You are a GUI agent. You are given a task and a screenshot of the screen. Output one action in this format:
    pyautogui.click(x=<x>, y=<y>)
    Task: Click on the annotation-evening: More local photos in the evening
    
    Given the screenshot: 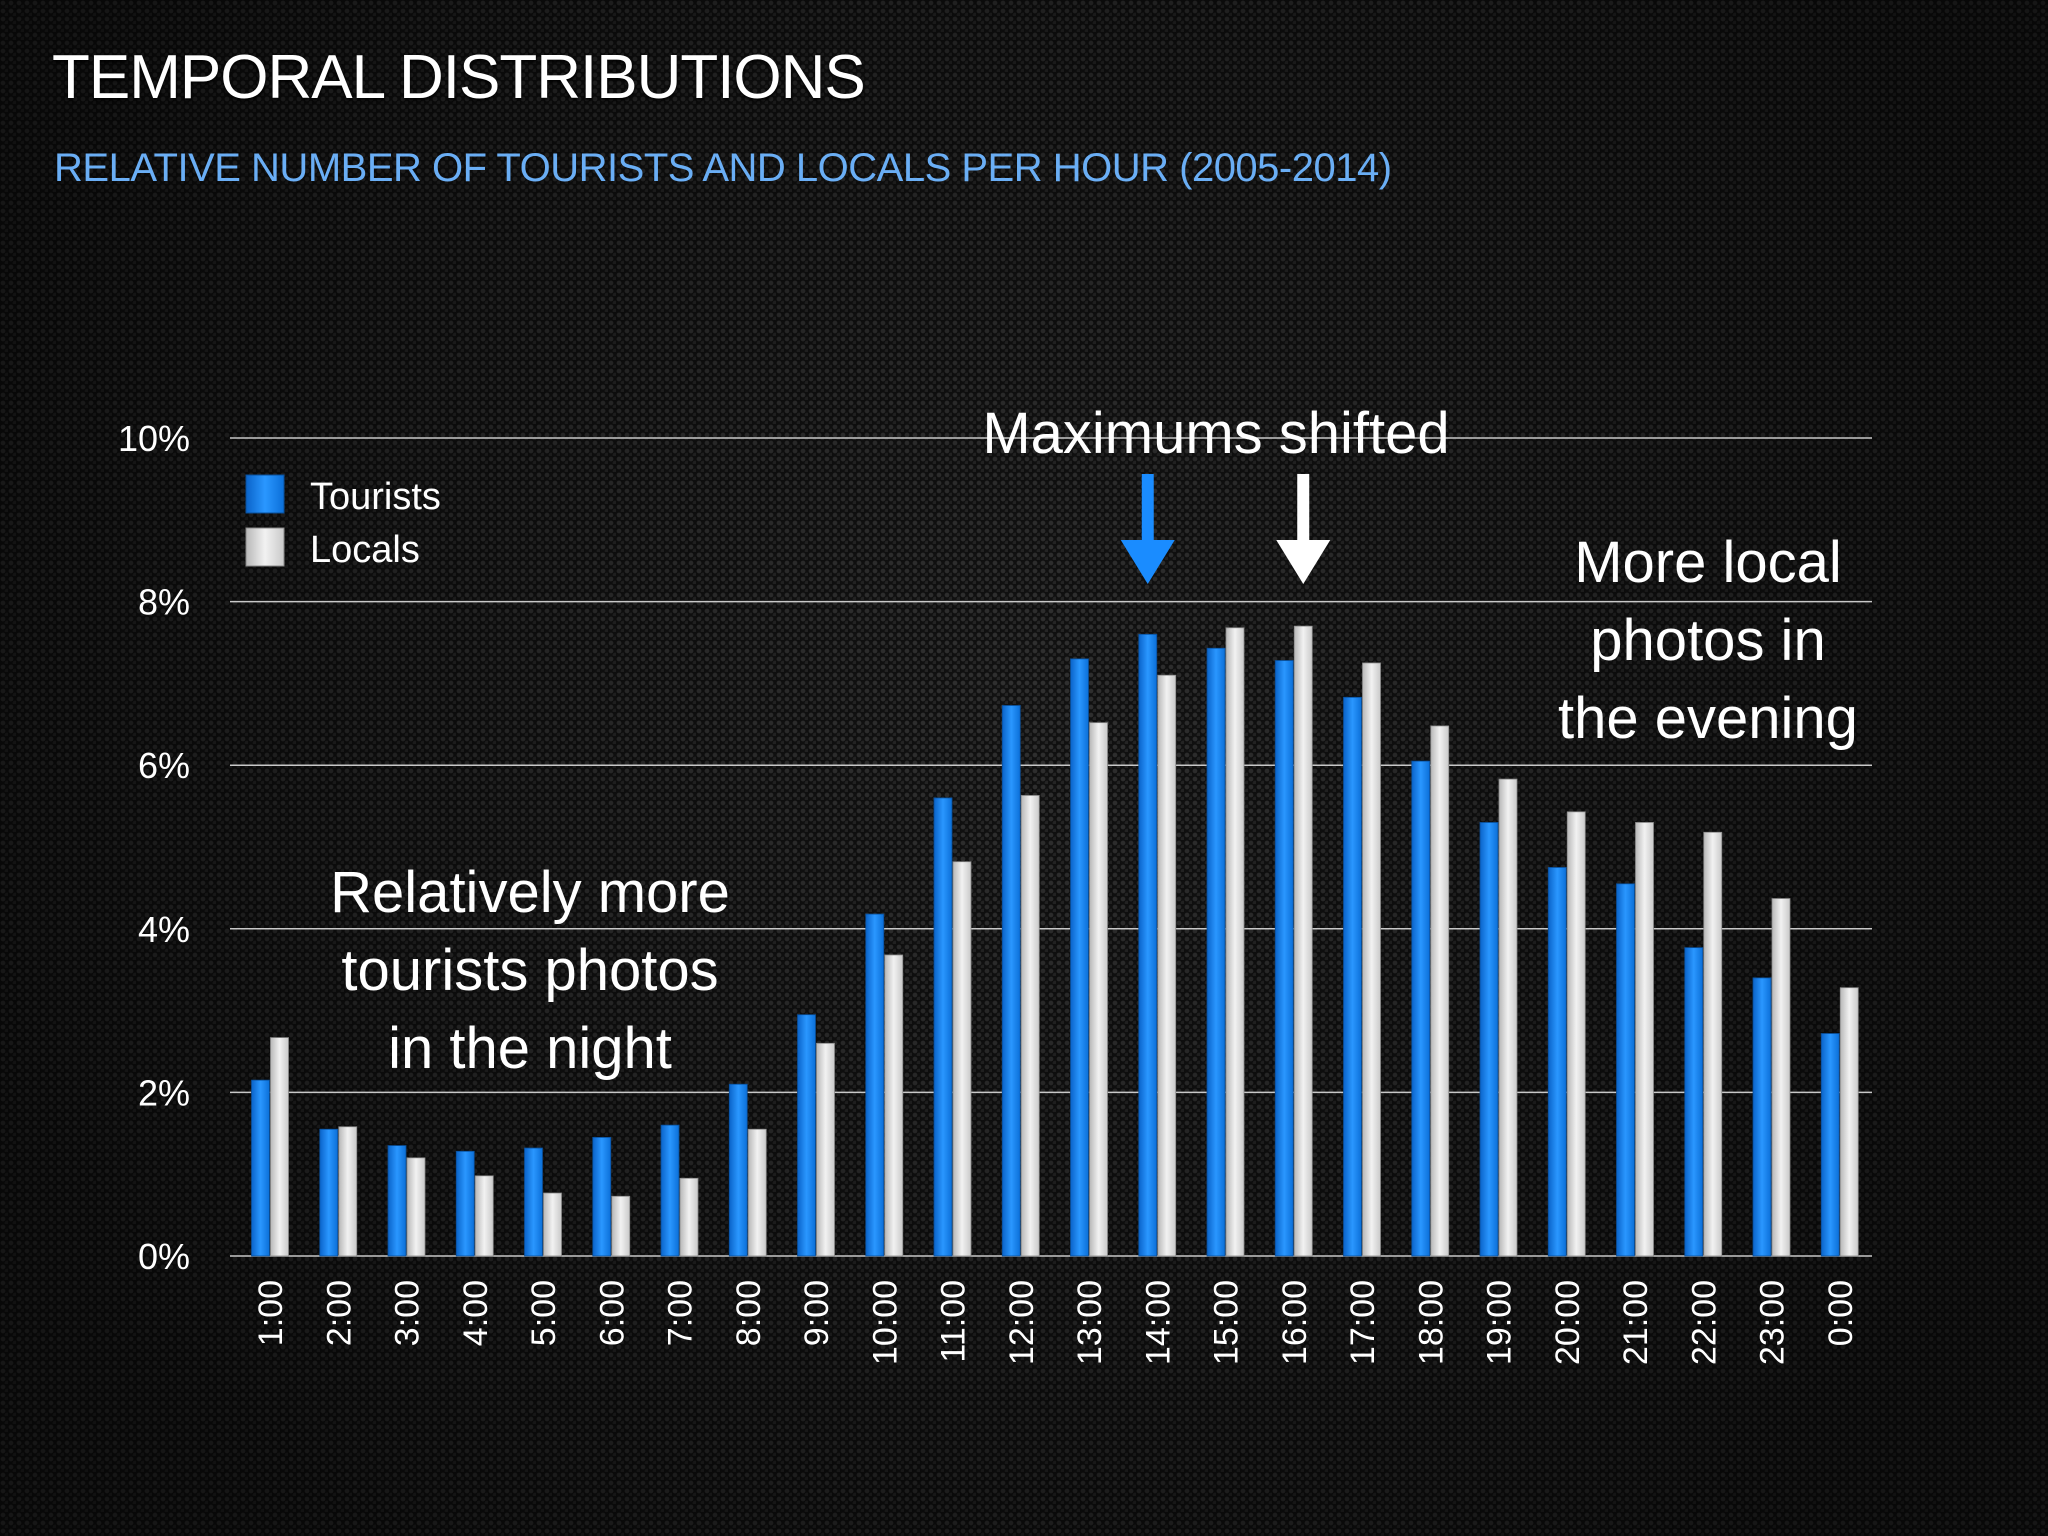 What is the action you would take?
    pyautogui.click(x=1708, y=640)
    